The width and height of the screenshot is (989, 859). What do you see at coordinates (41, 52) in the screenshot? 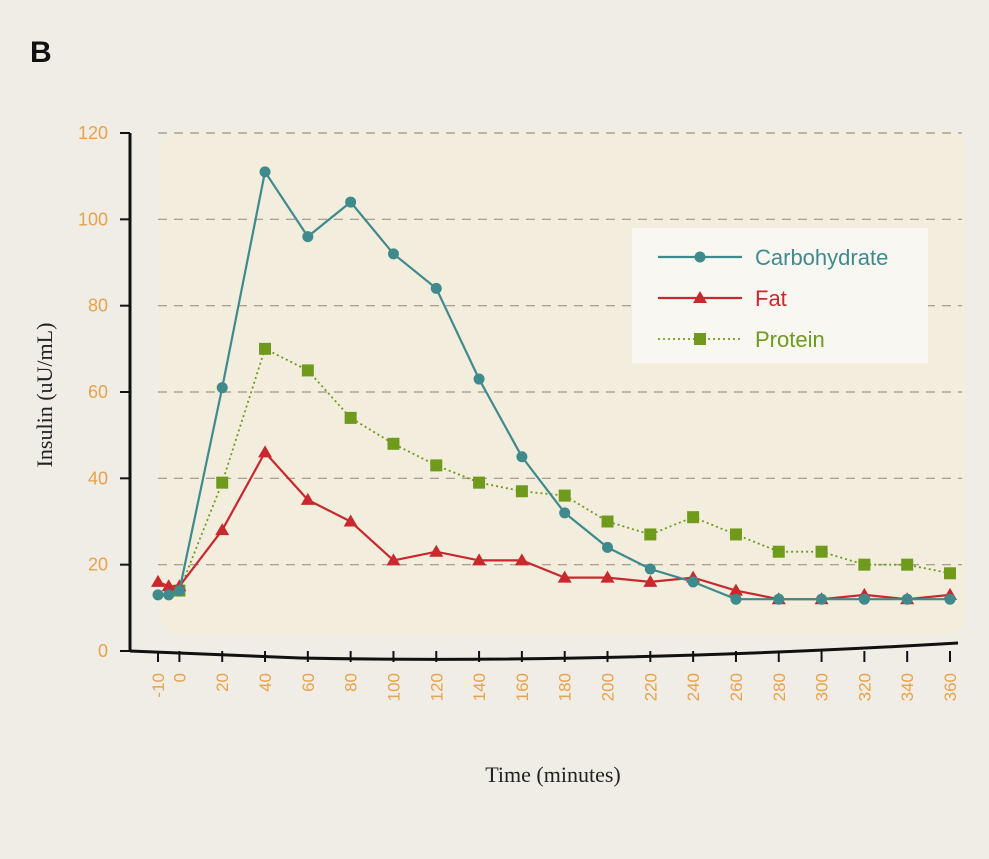
I see `panel-letter: B` at bounding box center [41, 52].